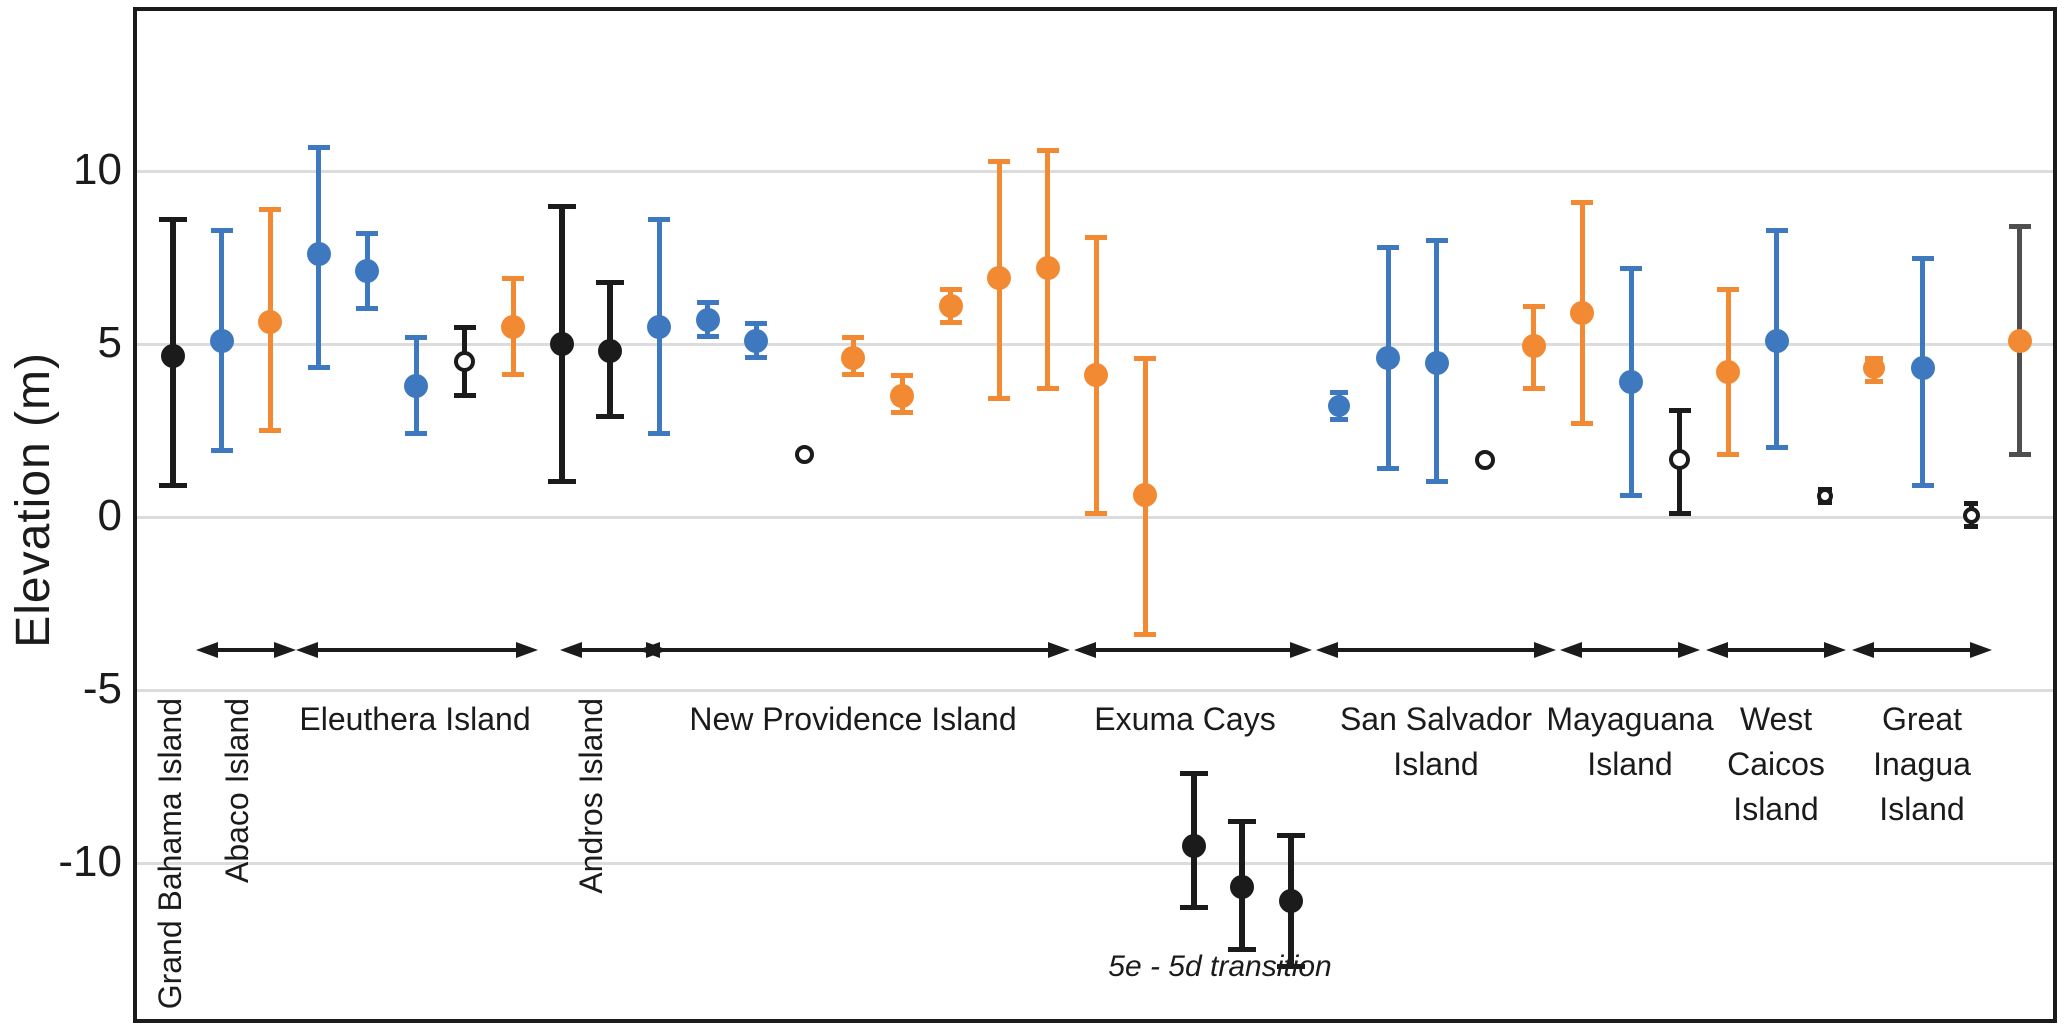 The width and height of the screenshot is (2067, 1030). Describe the element at coordinates (1436, 742) in the screenshot. I see `island-label: San Salvador Island` at that location.